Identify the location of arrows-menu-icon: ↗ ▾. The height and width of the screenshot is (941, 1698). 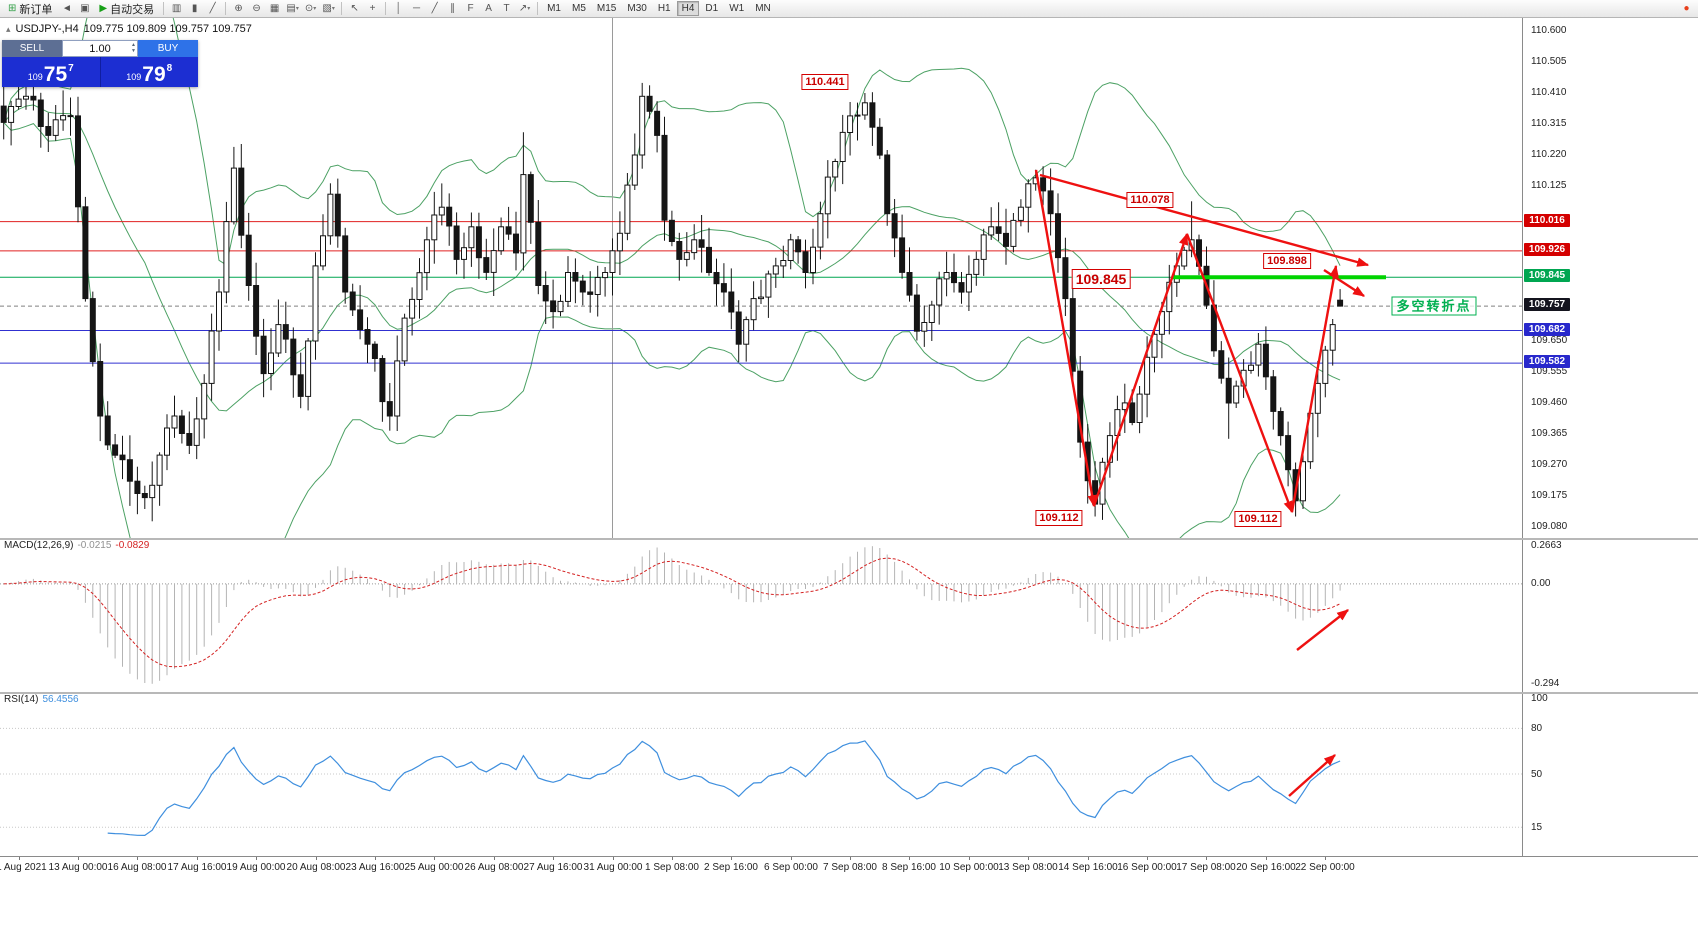
(524, 8).